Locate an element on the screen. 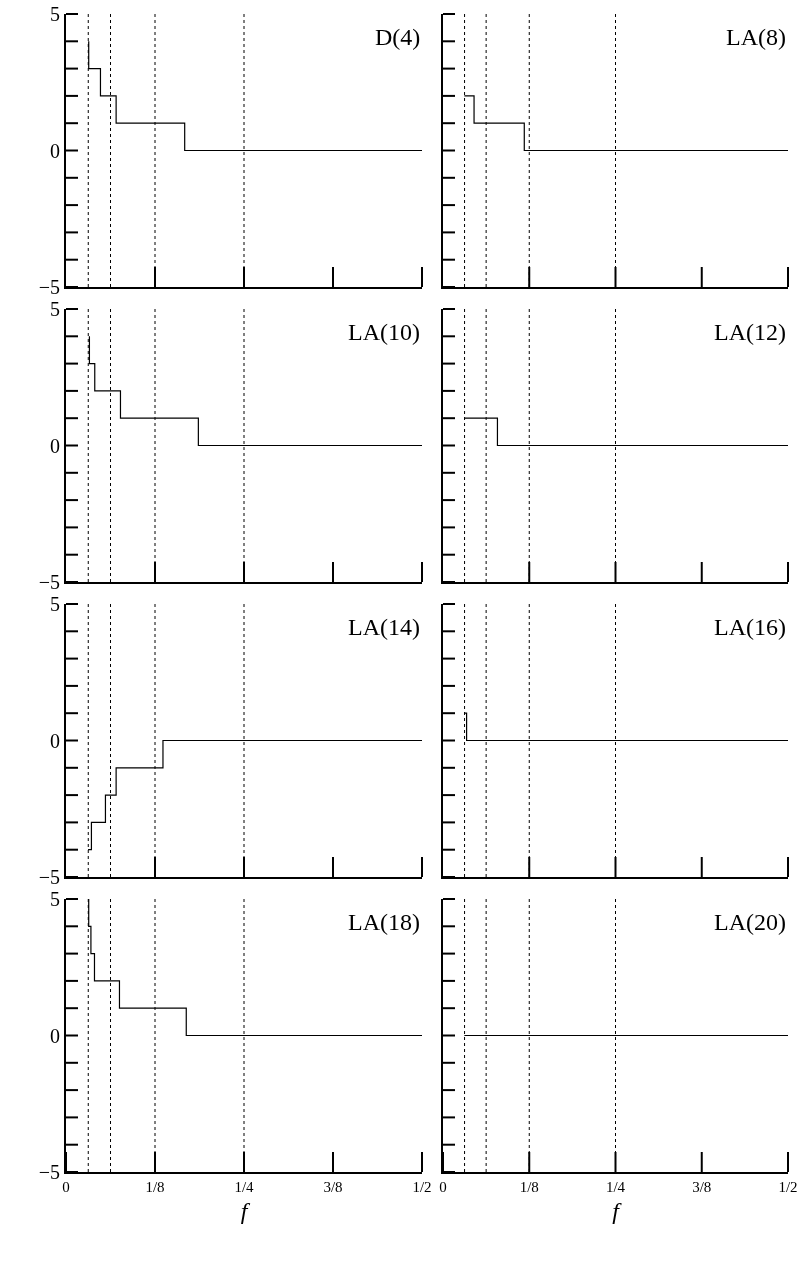  chart-title: LA(14) is located at coordinates (384, 627).